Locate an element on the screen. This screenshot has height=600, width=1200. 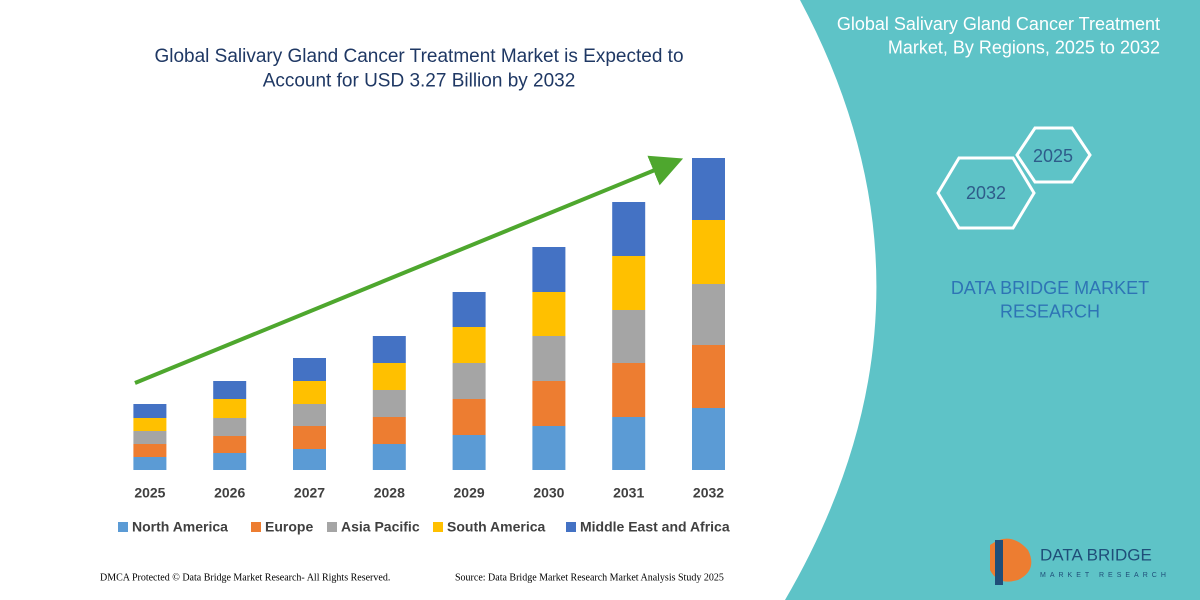
logo-icon is located at coordinates (999, 562).